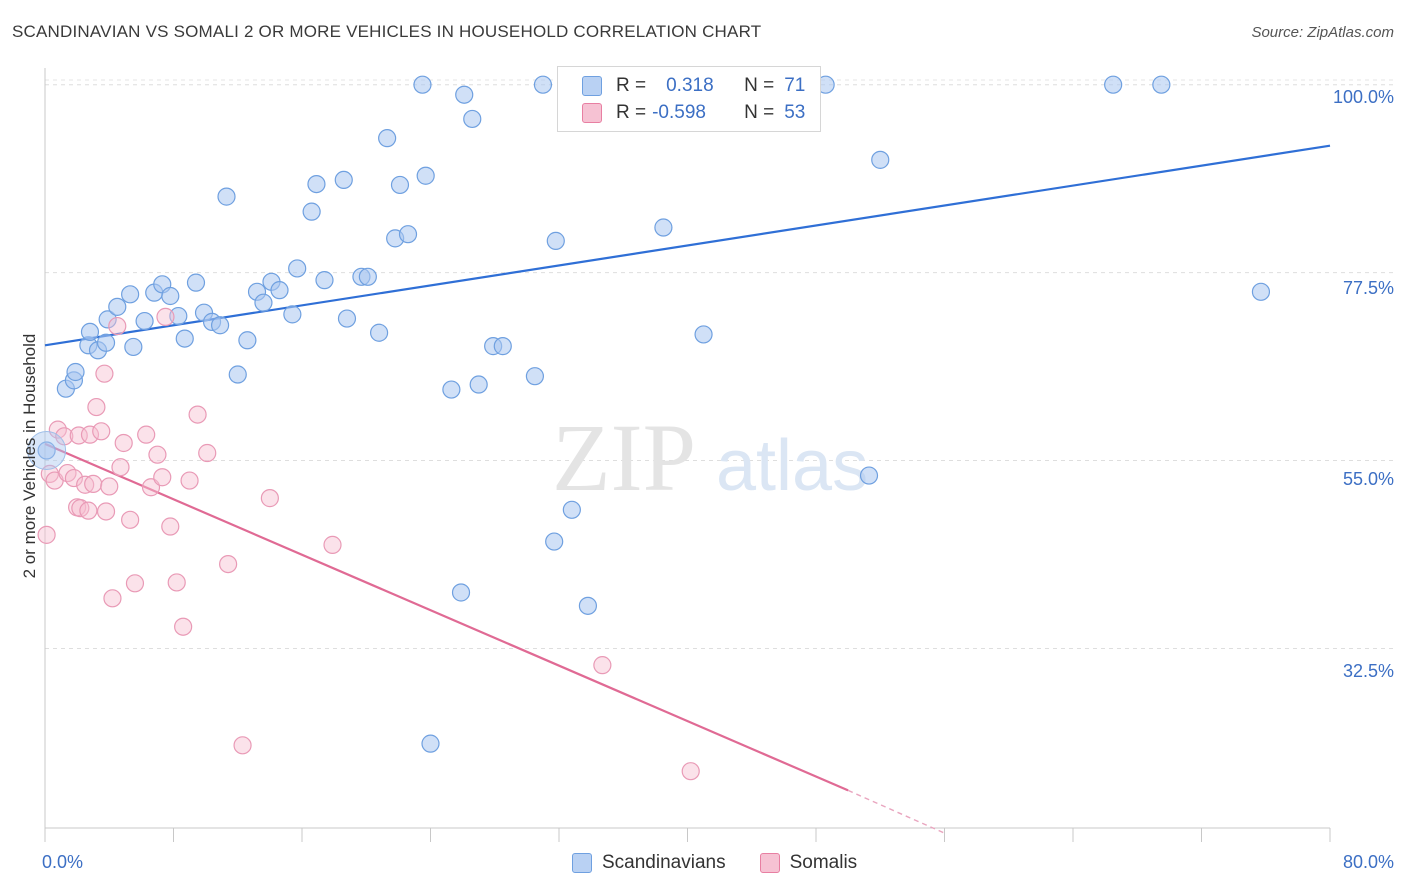 The width and height of the screenshot is (1406, 892). Describe the element at coordinates (897, 812) in the screenshot. I see `trendline-somalis-extension` at that location.